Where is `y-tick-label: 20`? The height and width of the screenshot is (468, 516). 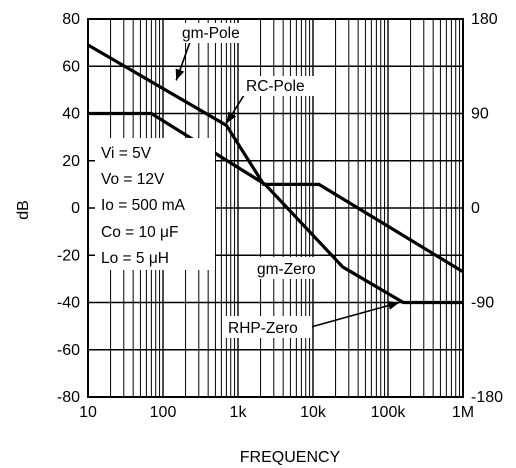 y-tick-label: 20 is located at coordinates (71, 161).